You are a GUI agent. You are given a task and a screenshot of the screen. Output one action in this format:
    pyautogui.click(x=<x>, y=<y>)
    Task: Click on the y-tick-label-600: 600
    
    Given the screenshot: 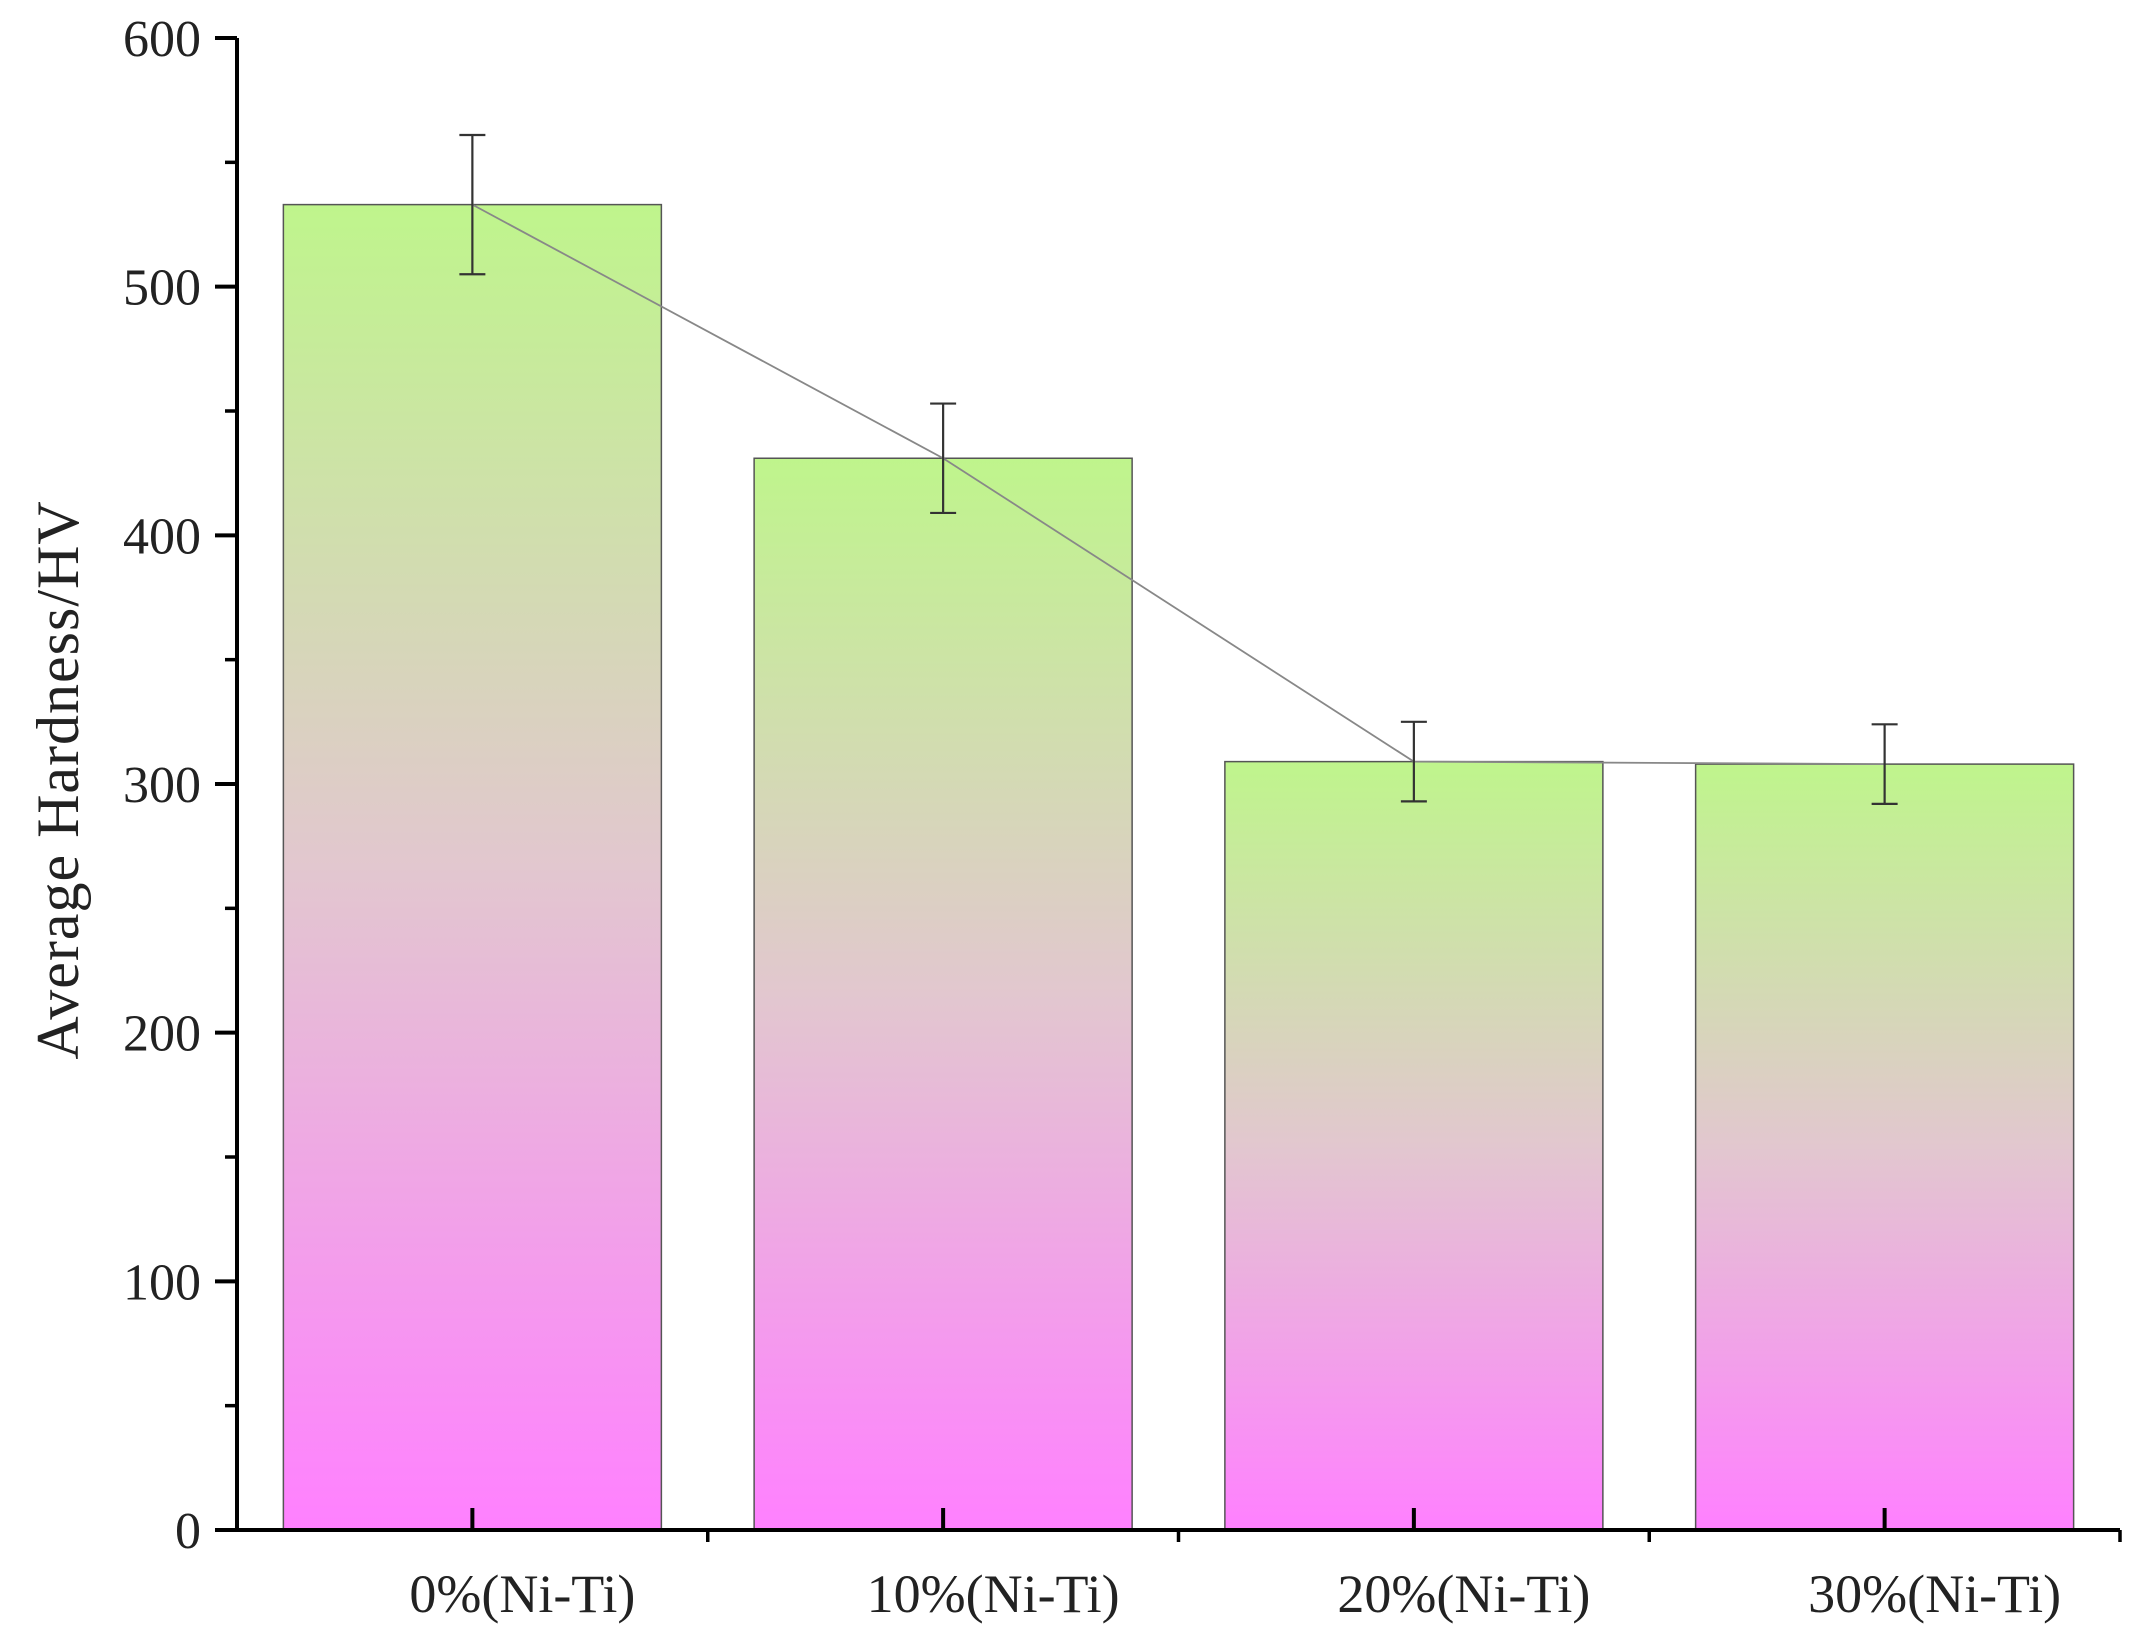 What is the action you would take?
    pyautogui.click(x=162, y=39)
    